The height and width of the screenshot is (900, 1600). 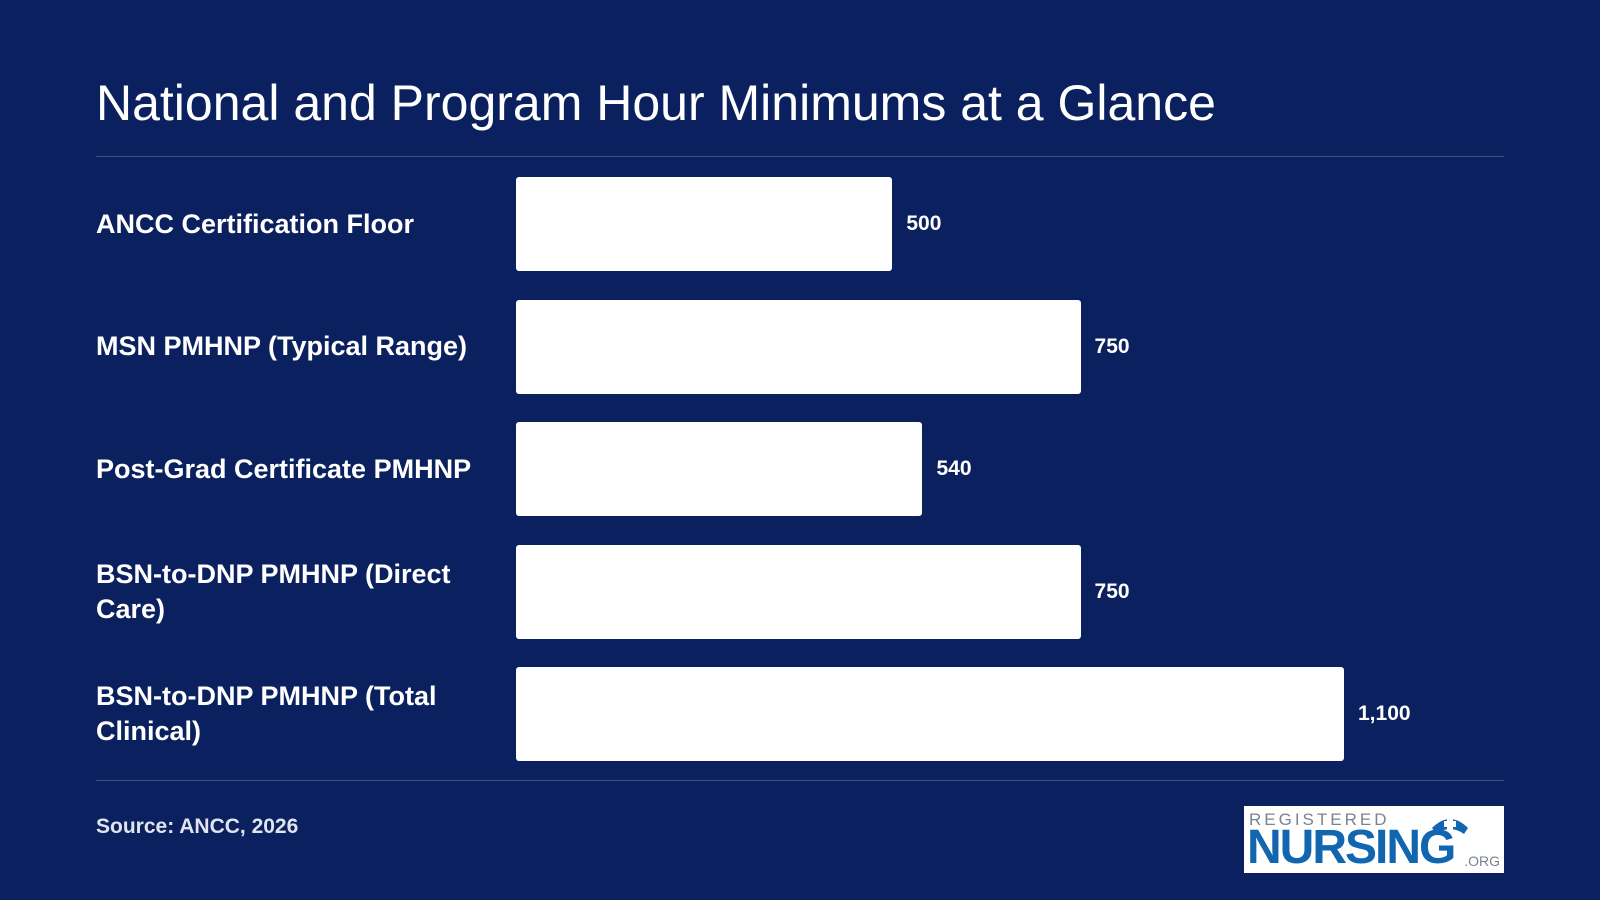 I want to click on bar-value-label: 1,100, so click(x=1384, y=713).